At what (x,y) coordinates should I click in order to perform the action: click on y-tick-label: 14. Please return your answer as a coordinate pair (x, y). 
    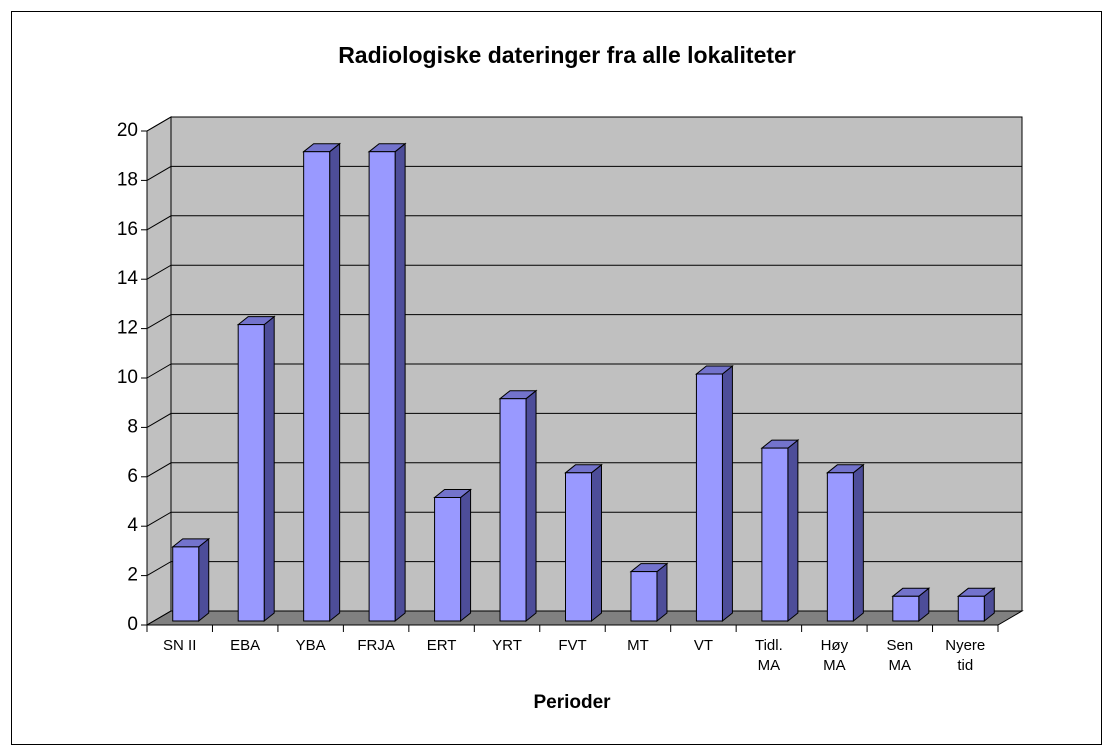
    Looking at the image, I should click on (128, 278).